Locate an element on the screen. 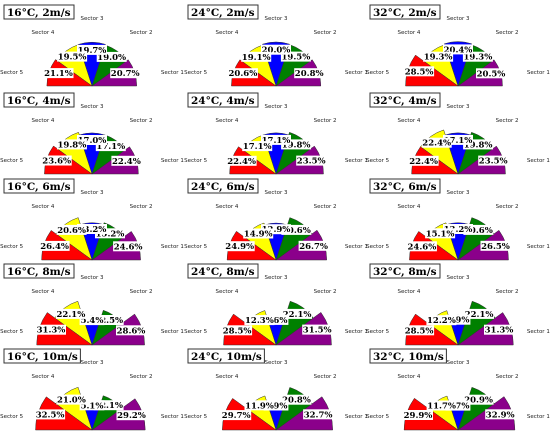 Image resolution: width=550 pixels, height=433 pixels. value-label: 4.9% is located at coordinates (276, 407).